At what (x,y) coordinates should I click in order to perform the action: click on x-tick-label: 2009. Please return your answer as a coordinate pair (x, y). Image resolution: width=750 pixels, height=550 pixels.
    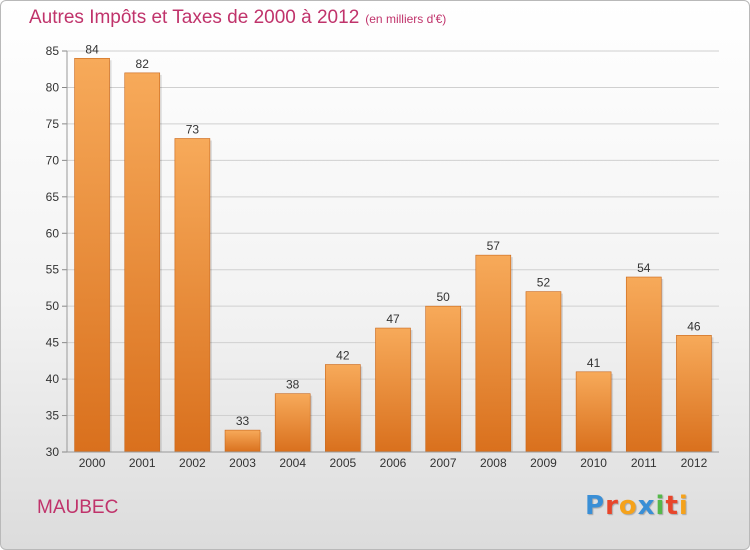
    Looking at the image, I should click on (543, 463).